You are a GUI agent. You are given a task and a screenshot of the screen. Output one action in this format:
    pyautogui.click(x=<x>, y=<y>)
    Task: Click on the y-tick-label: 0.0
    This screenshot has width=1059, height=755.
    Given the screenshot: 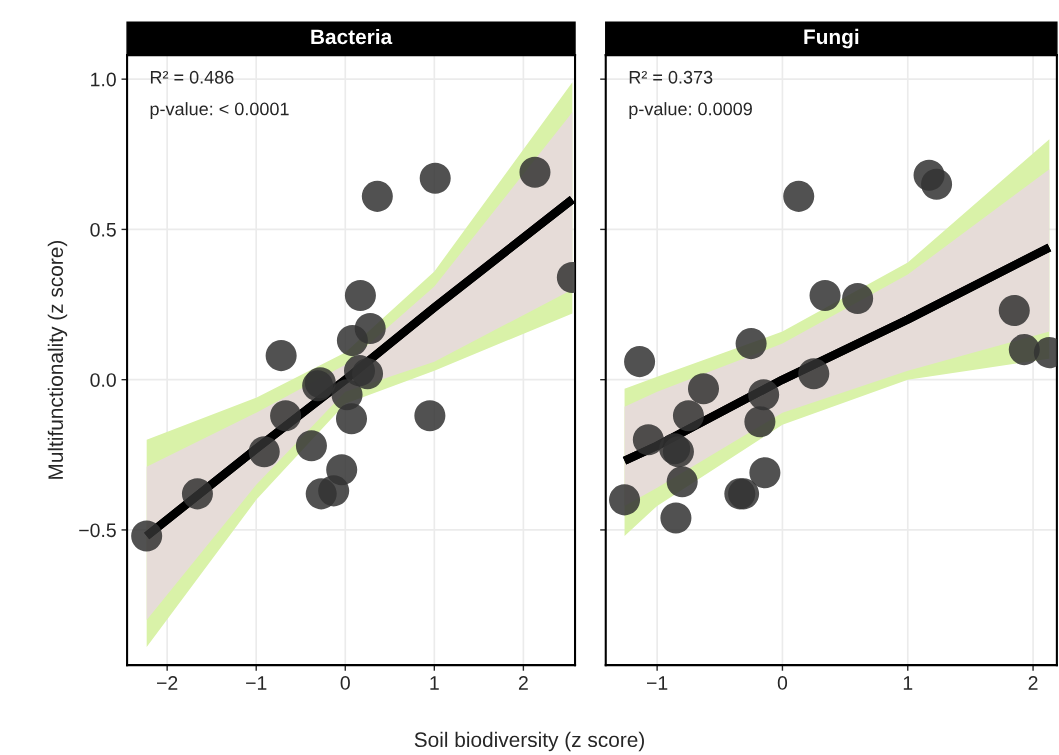 What is the action you would take?
    pyautogui.click(x=103, y=380)
    